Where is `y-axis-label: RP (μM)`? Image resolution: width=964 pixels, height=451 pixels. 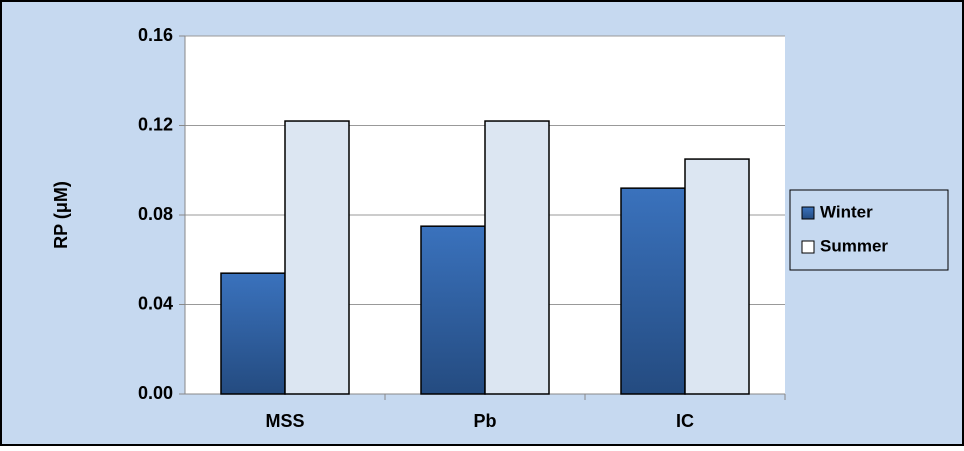
y-axis-label: RP (μM) is located at coordinates (61, 215).